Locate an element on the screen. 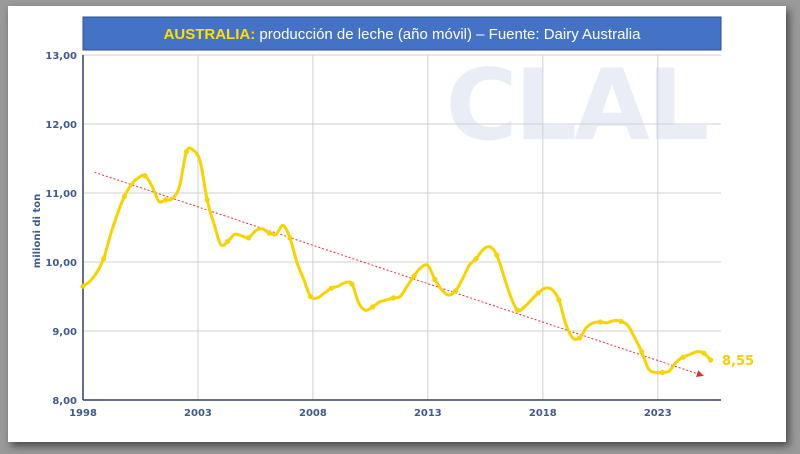 This screenshot has width=800, height=454. y-axis-label: milioni di ton is located at coordinates (37, 231).